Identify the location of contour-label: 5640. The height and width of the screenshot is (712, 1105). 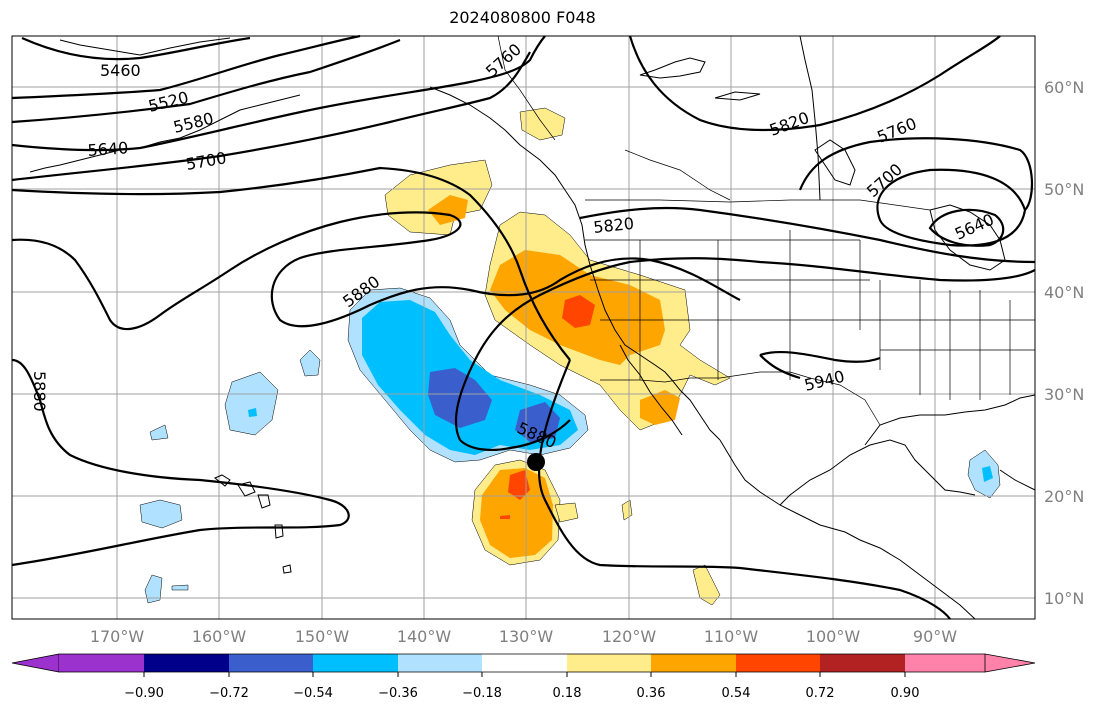
(108, 149).